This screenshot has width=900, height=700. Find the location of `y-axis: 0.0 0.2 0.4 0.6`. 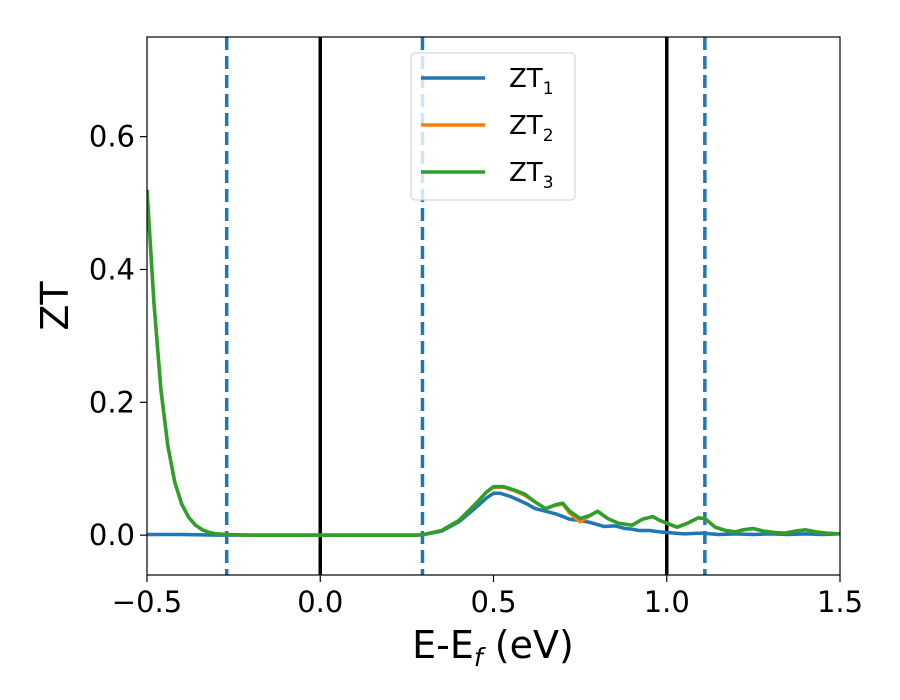

y-axis: 0.0 0.2 0.4 0.6 is located at coordinates (118, 336).